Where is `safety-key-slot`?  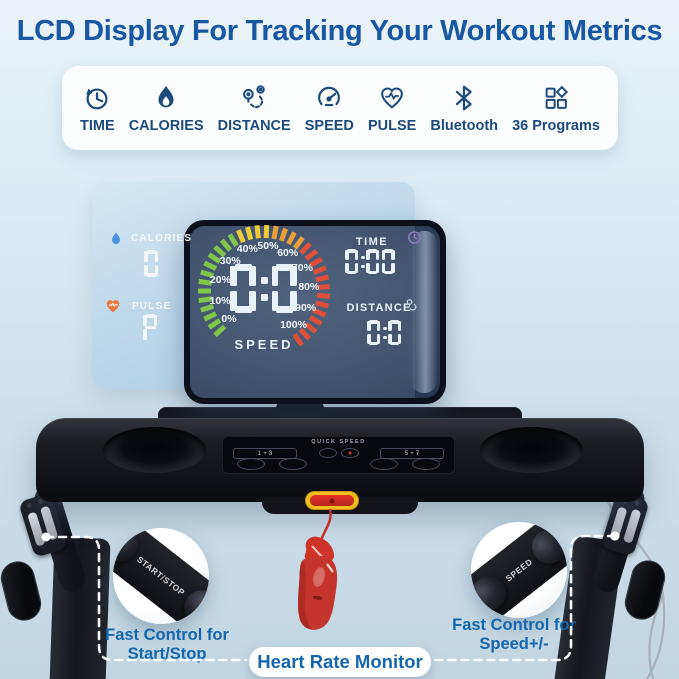 safety-key-slot is located at coordinates (332, 500).